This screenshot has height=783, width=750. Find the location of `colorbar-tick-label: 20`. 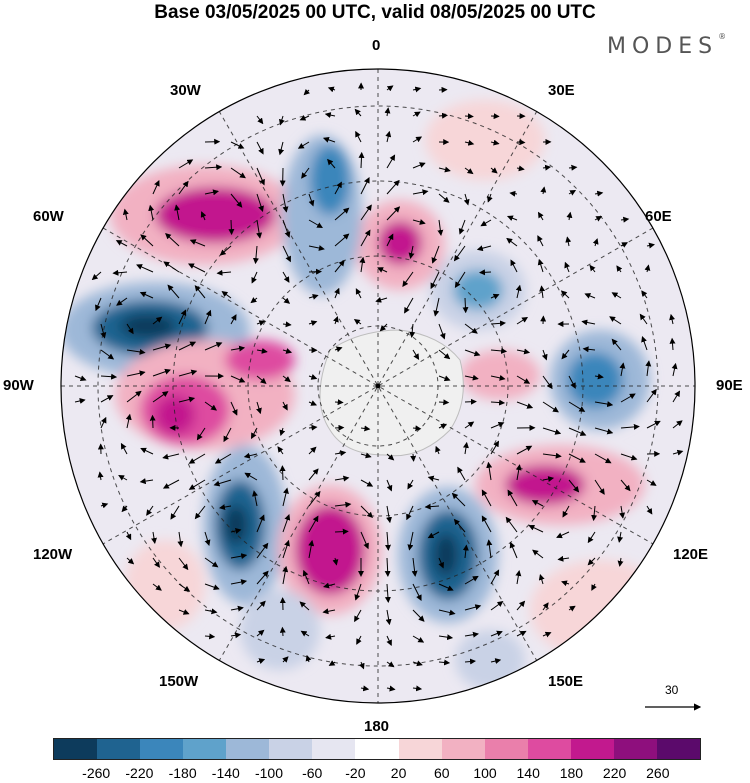

colorbar-tick-label: 20 is located at coordinates (398, 773).